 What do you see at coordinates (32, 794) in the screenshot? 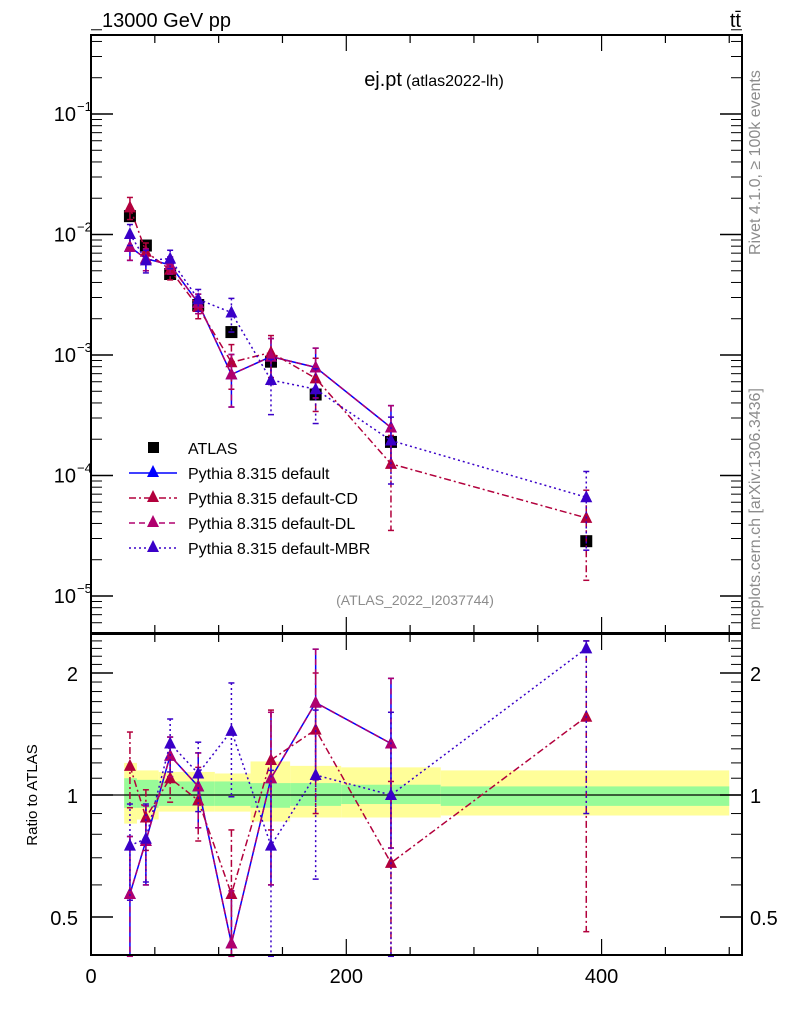
I see `ratio-y-axis-label: Ratio to ATLAS` at bounding box center [32, 794].